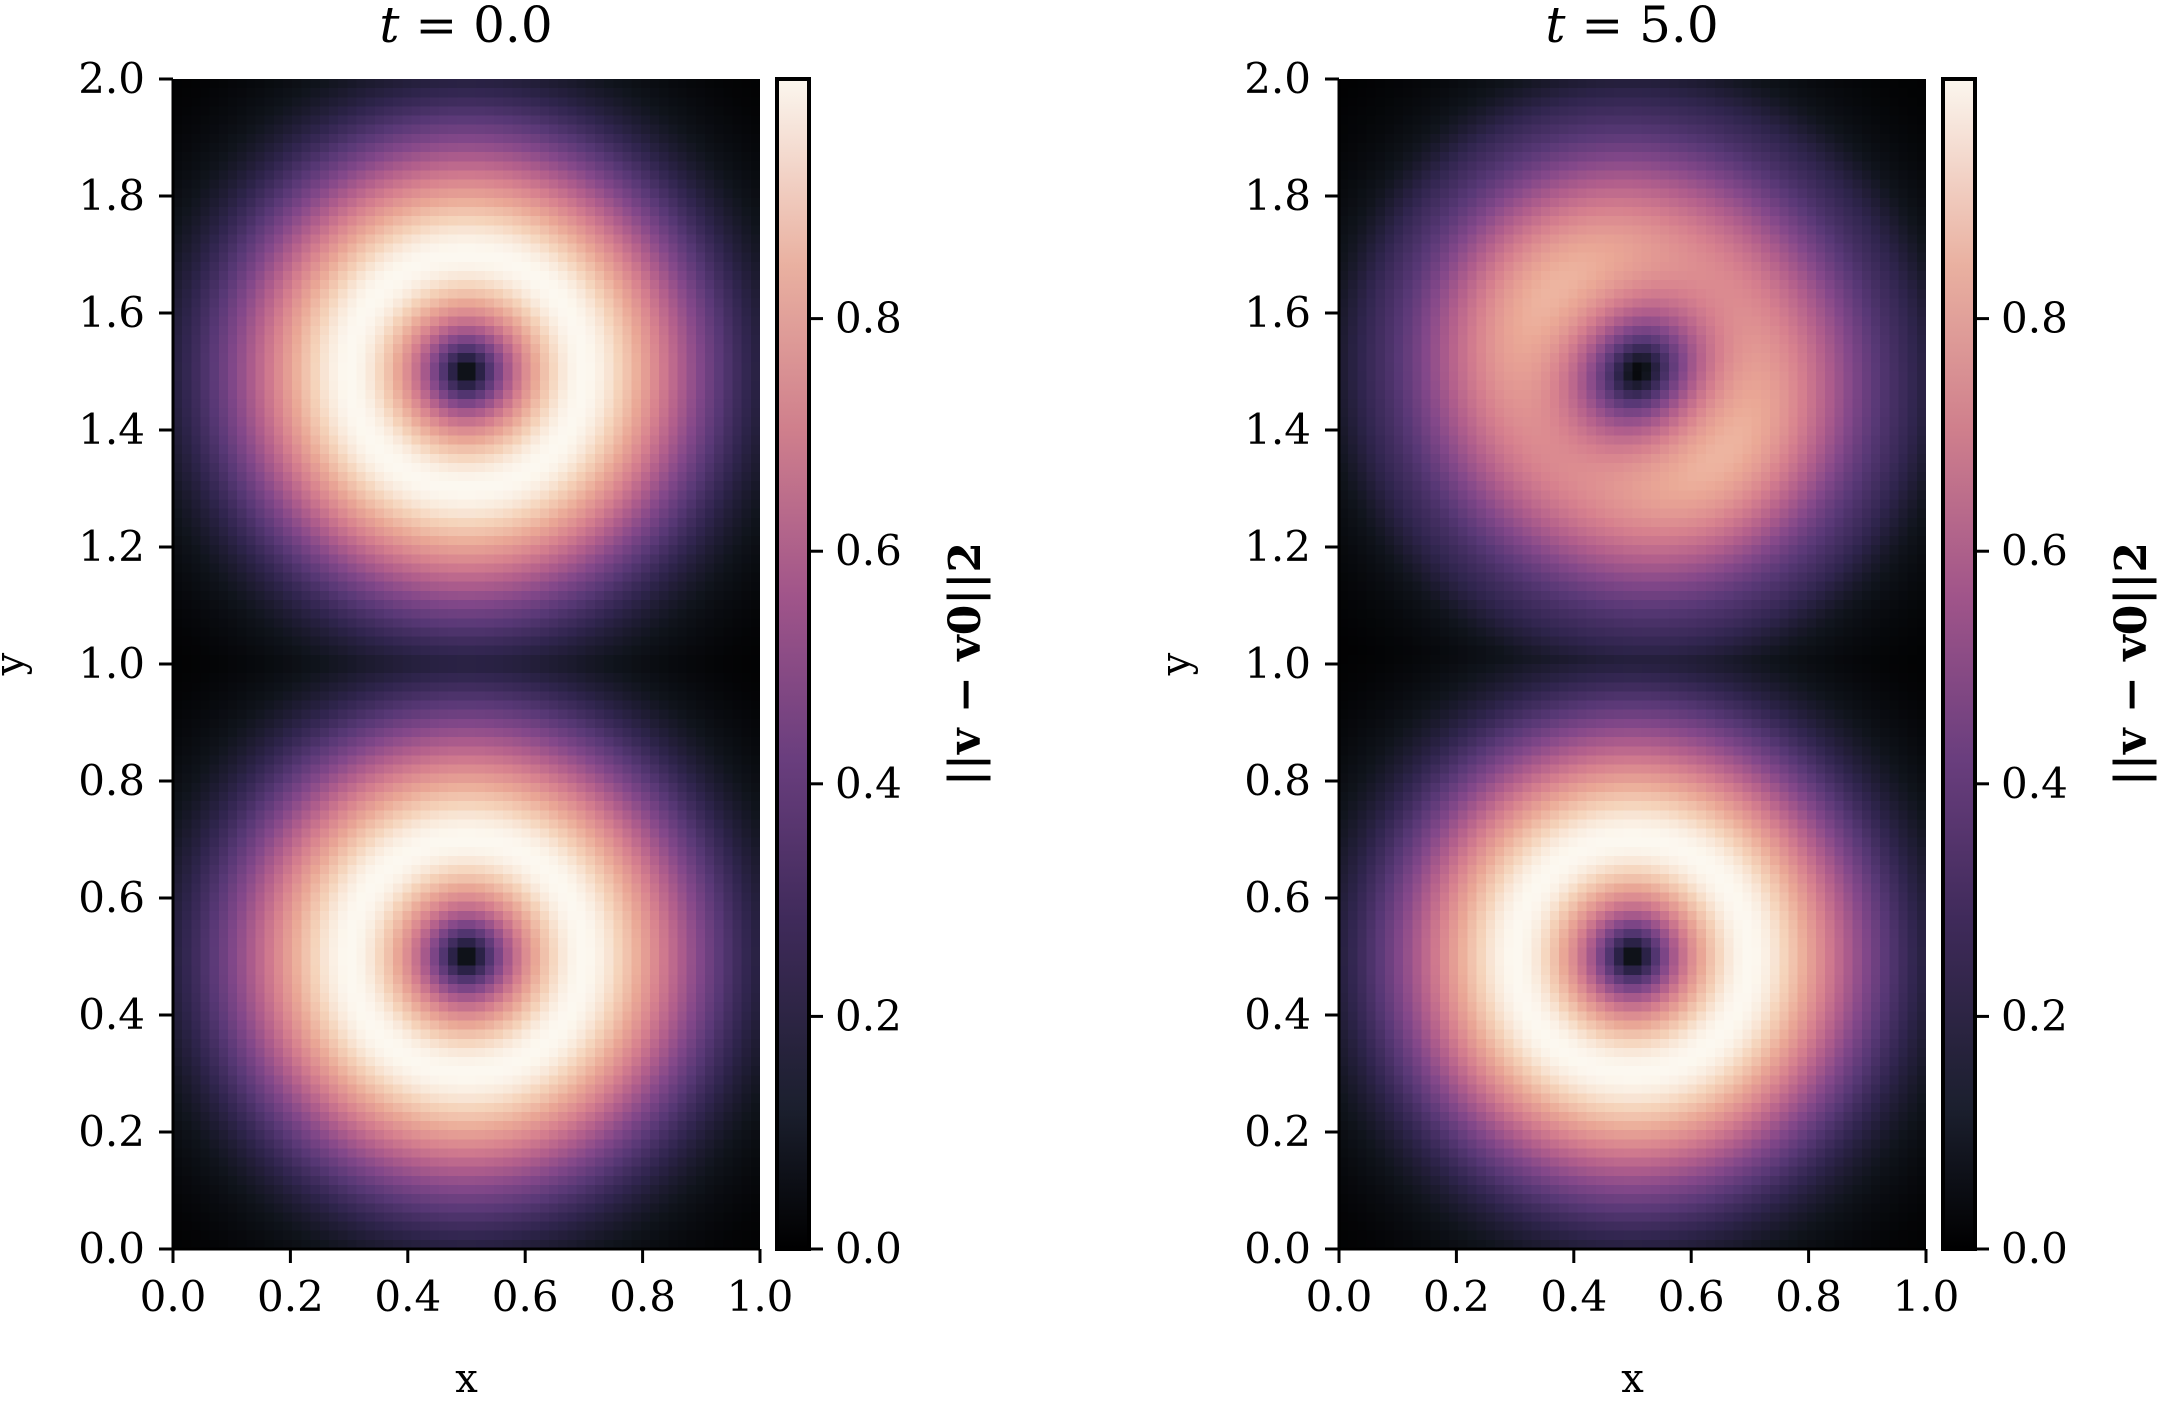 The width and height of the screenshot is (2158, 1404). What do you see at coordinates (465, 27) in the screenshot?
I see `panel-title: t = 0.0` at bounding box center [465, 27].